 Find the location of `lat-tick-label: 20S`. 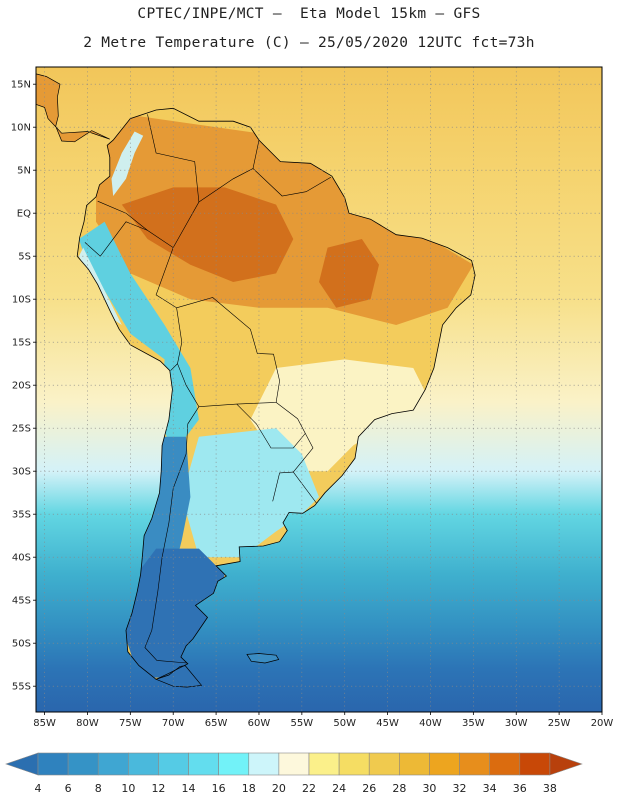

lat-tick-label: 20S is located at coordinates (21, 386).